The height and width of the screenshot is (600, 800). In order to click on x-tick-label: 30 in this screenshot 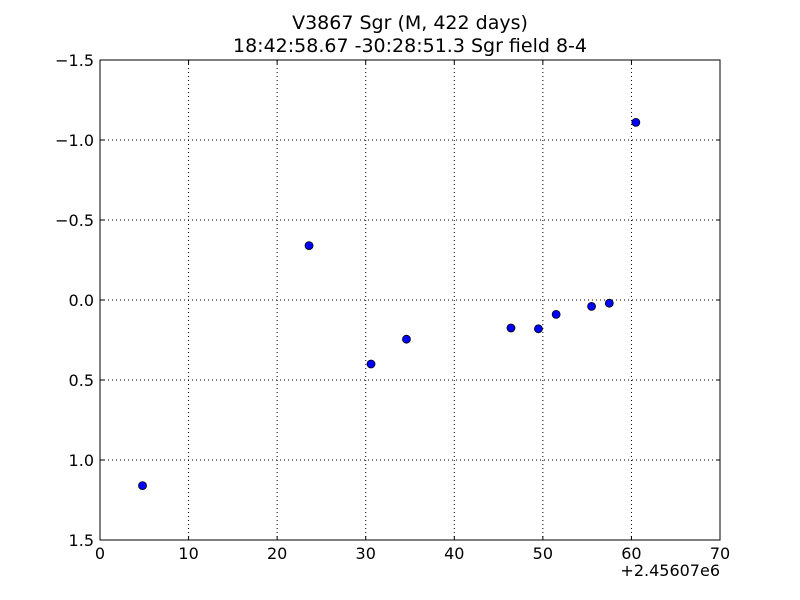, I will do `click(366, 553)`.